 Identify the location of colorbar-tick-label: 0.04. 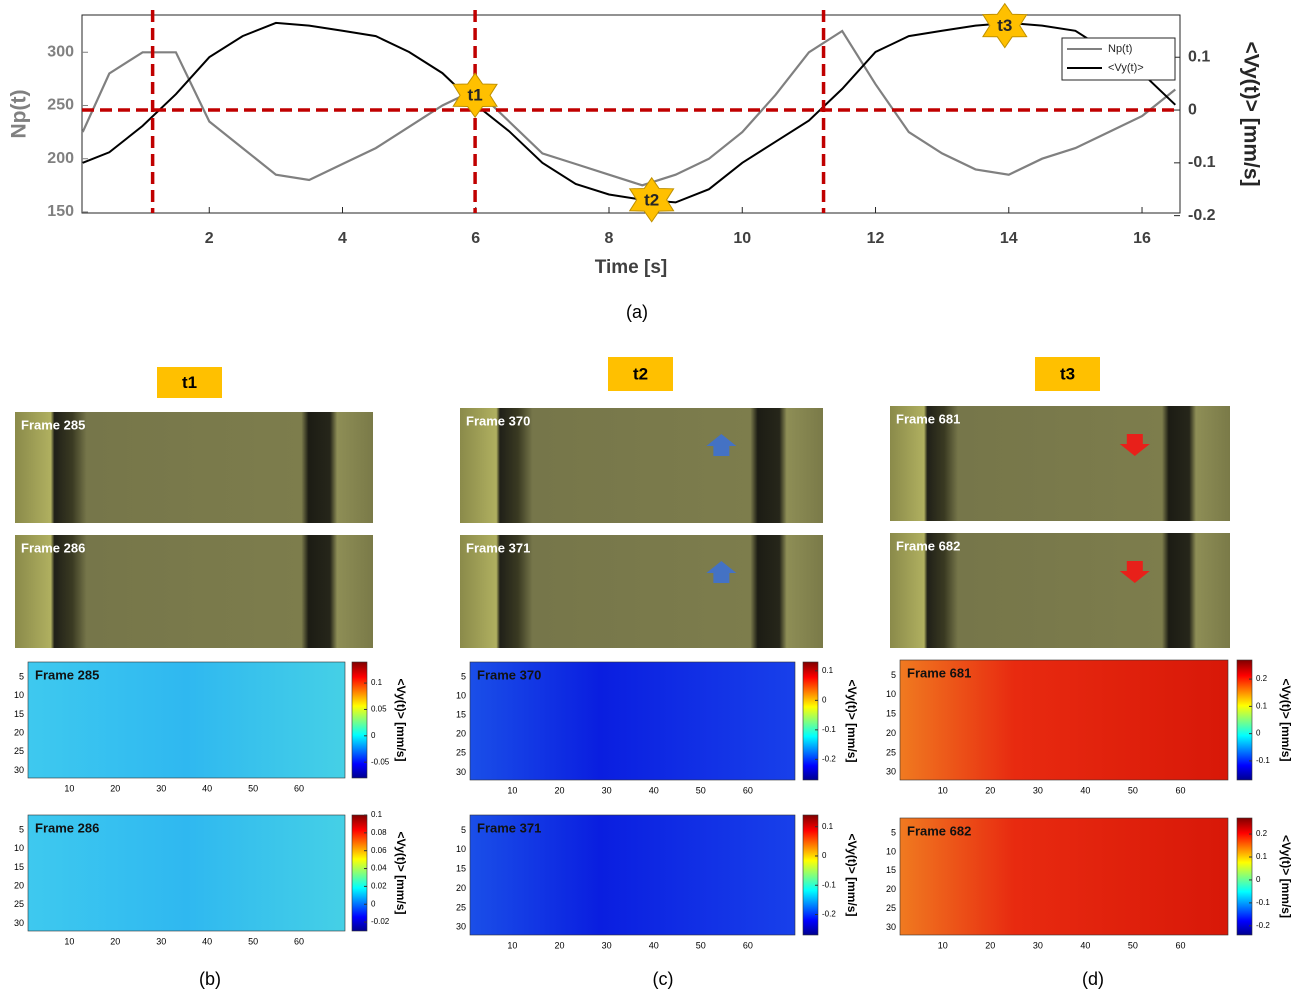
(379, 868).